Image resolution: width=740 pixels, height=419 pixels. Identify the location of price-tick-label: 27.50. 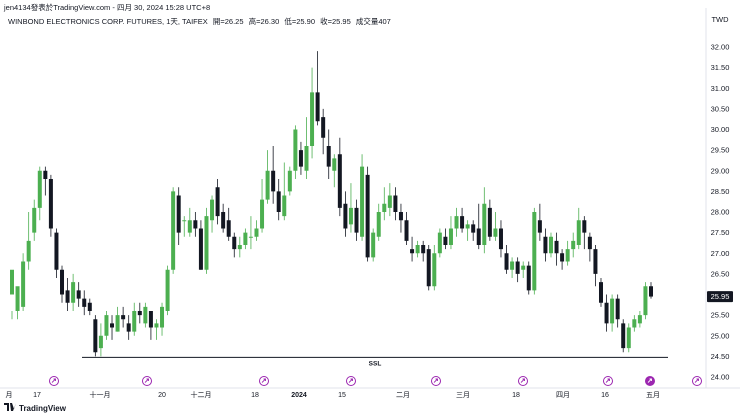
(720, 232).